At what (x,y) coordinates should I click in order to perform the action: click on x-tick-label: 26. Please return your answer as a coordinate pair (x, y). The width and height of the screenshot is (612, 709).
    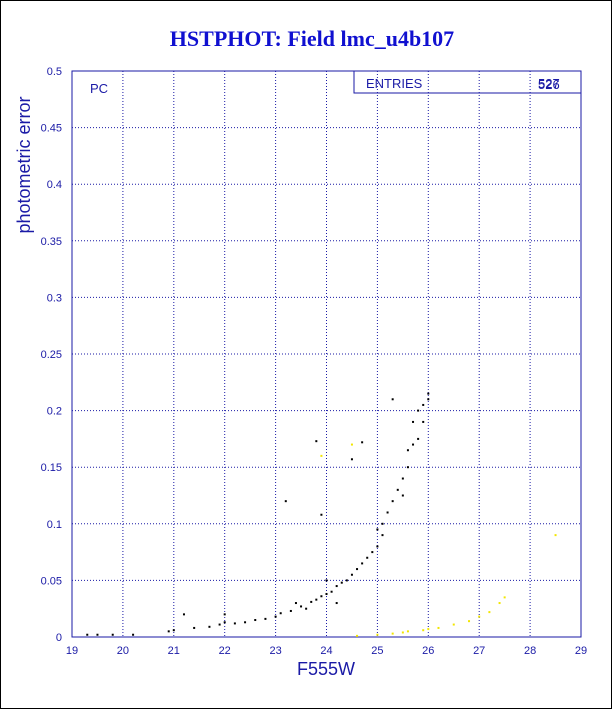
    Looking at the image, I should click on (428, 651).